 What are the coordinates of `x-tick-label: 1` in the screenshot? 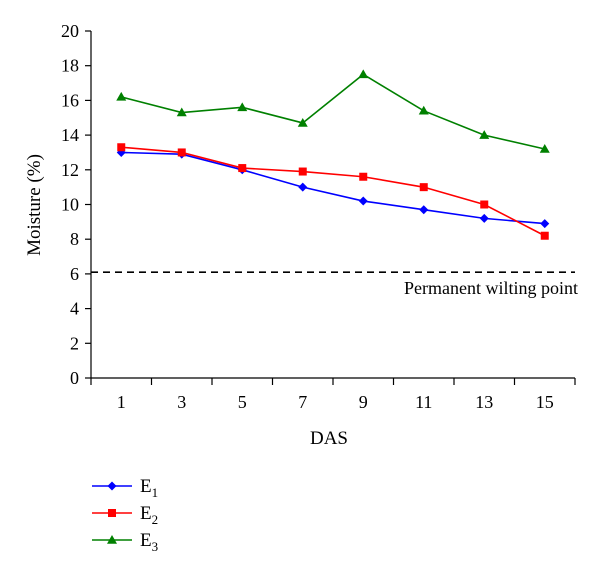 It's located at (121, 402).